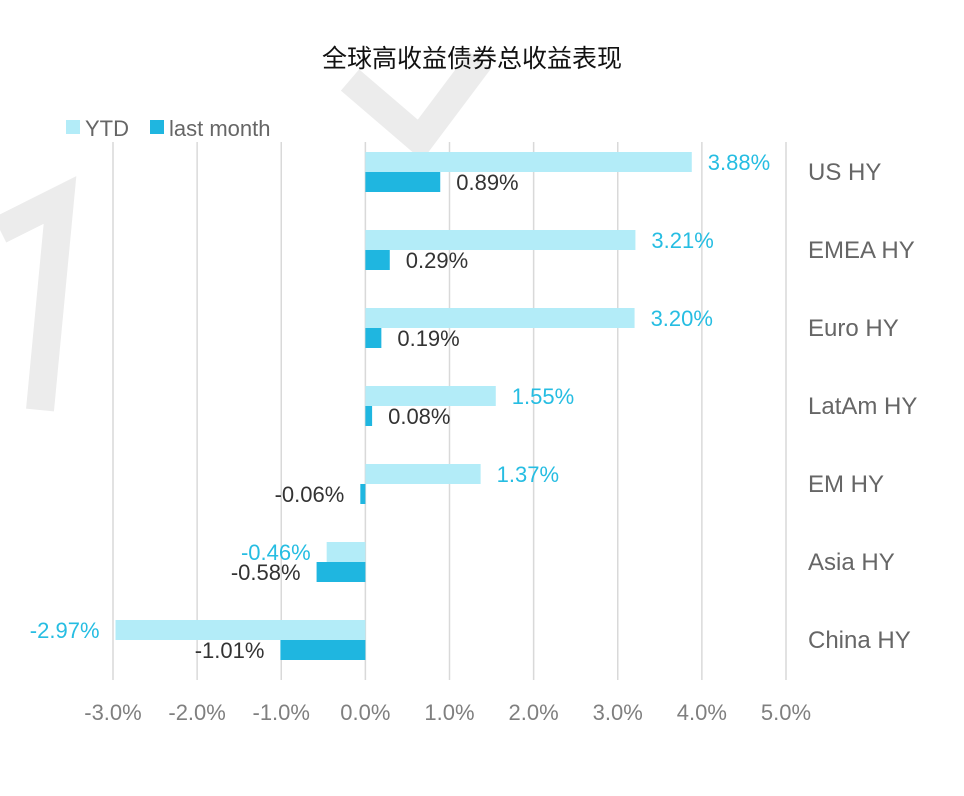  Describe the element at coordinates (112, 712) in the screenshot. I see `x-tick-label: -3.0%` at that location.